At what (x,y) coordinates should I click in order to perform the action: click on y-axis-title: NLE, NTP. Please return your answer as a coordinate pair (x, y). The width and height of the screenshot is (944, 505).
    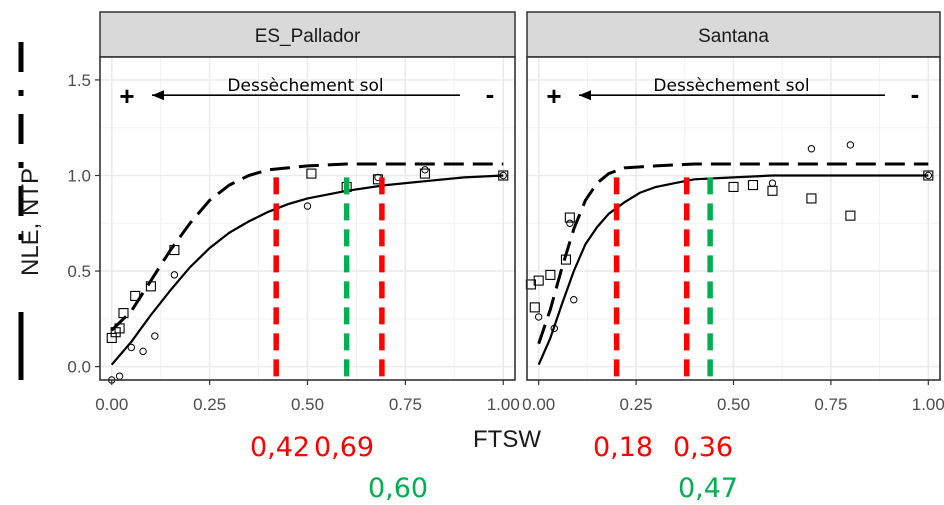
    Looking at the image, I should click on (30, 222).